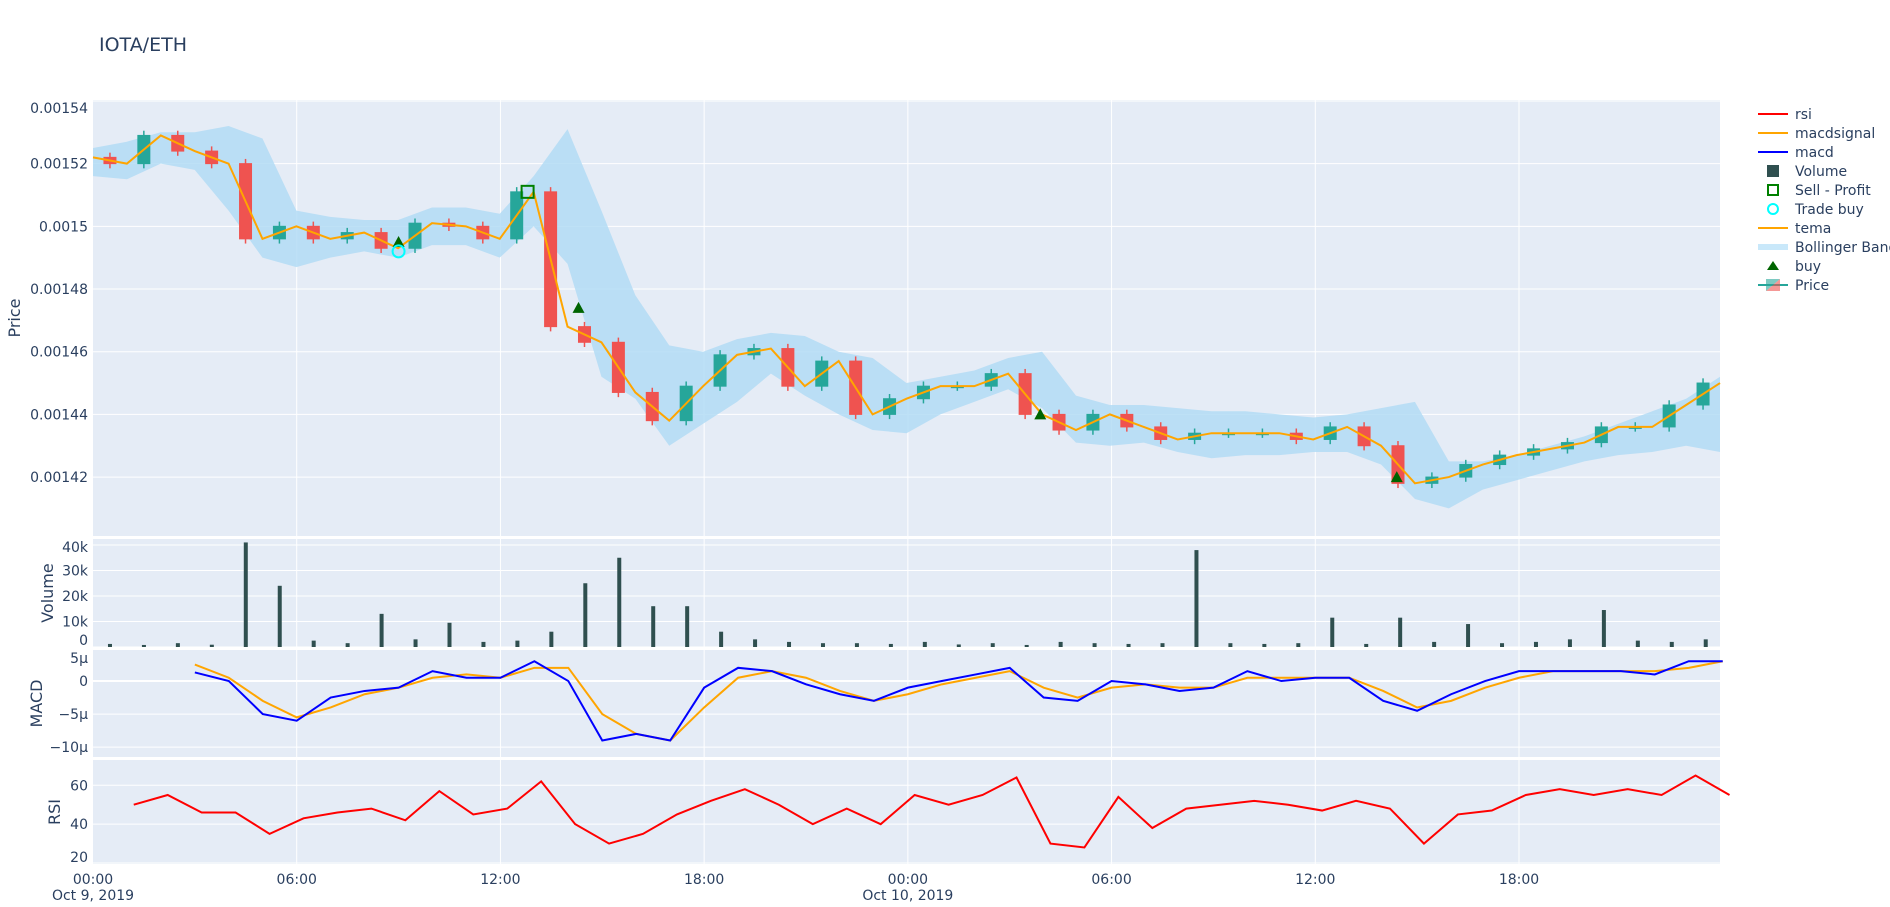 The width and height of the screenshot is (1890, 907). Describe the element at coordinates (1813, 229) in the screenshot. I see `legend-label: tema` at that location.